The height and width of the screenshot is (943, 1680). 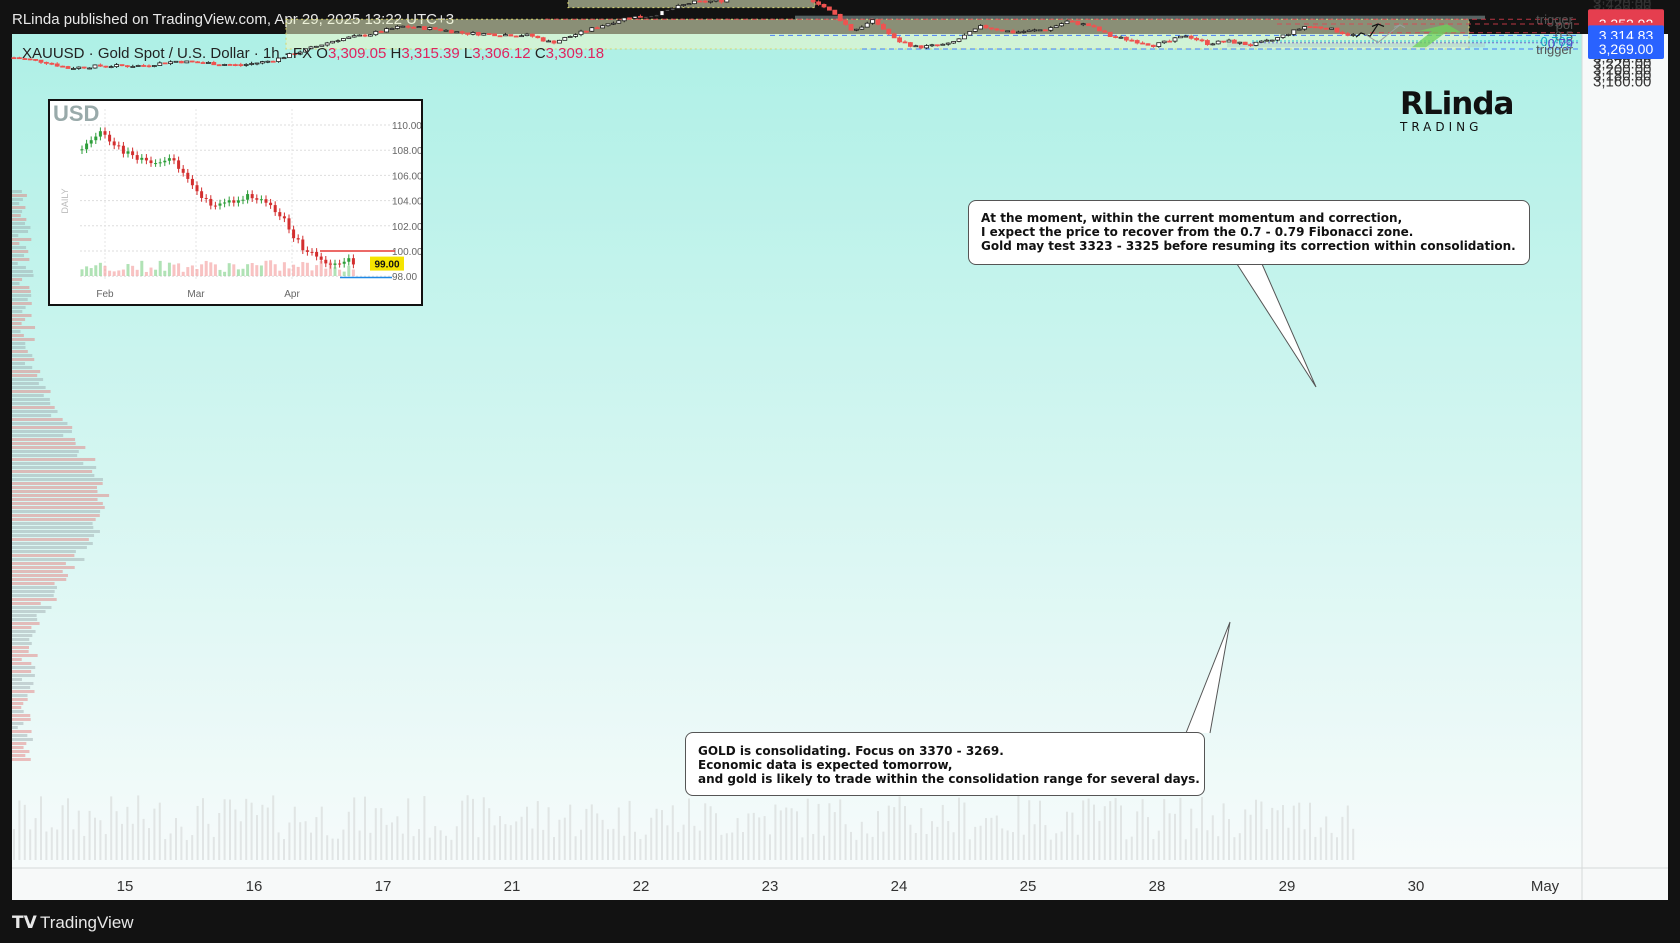 I want to click on tradingview-logo: TV TradingView, so click(x=95, y=923).